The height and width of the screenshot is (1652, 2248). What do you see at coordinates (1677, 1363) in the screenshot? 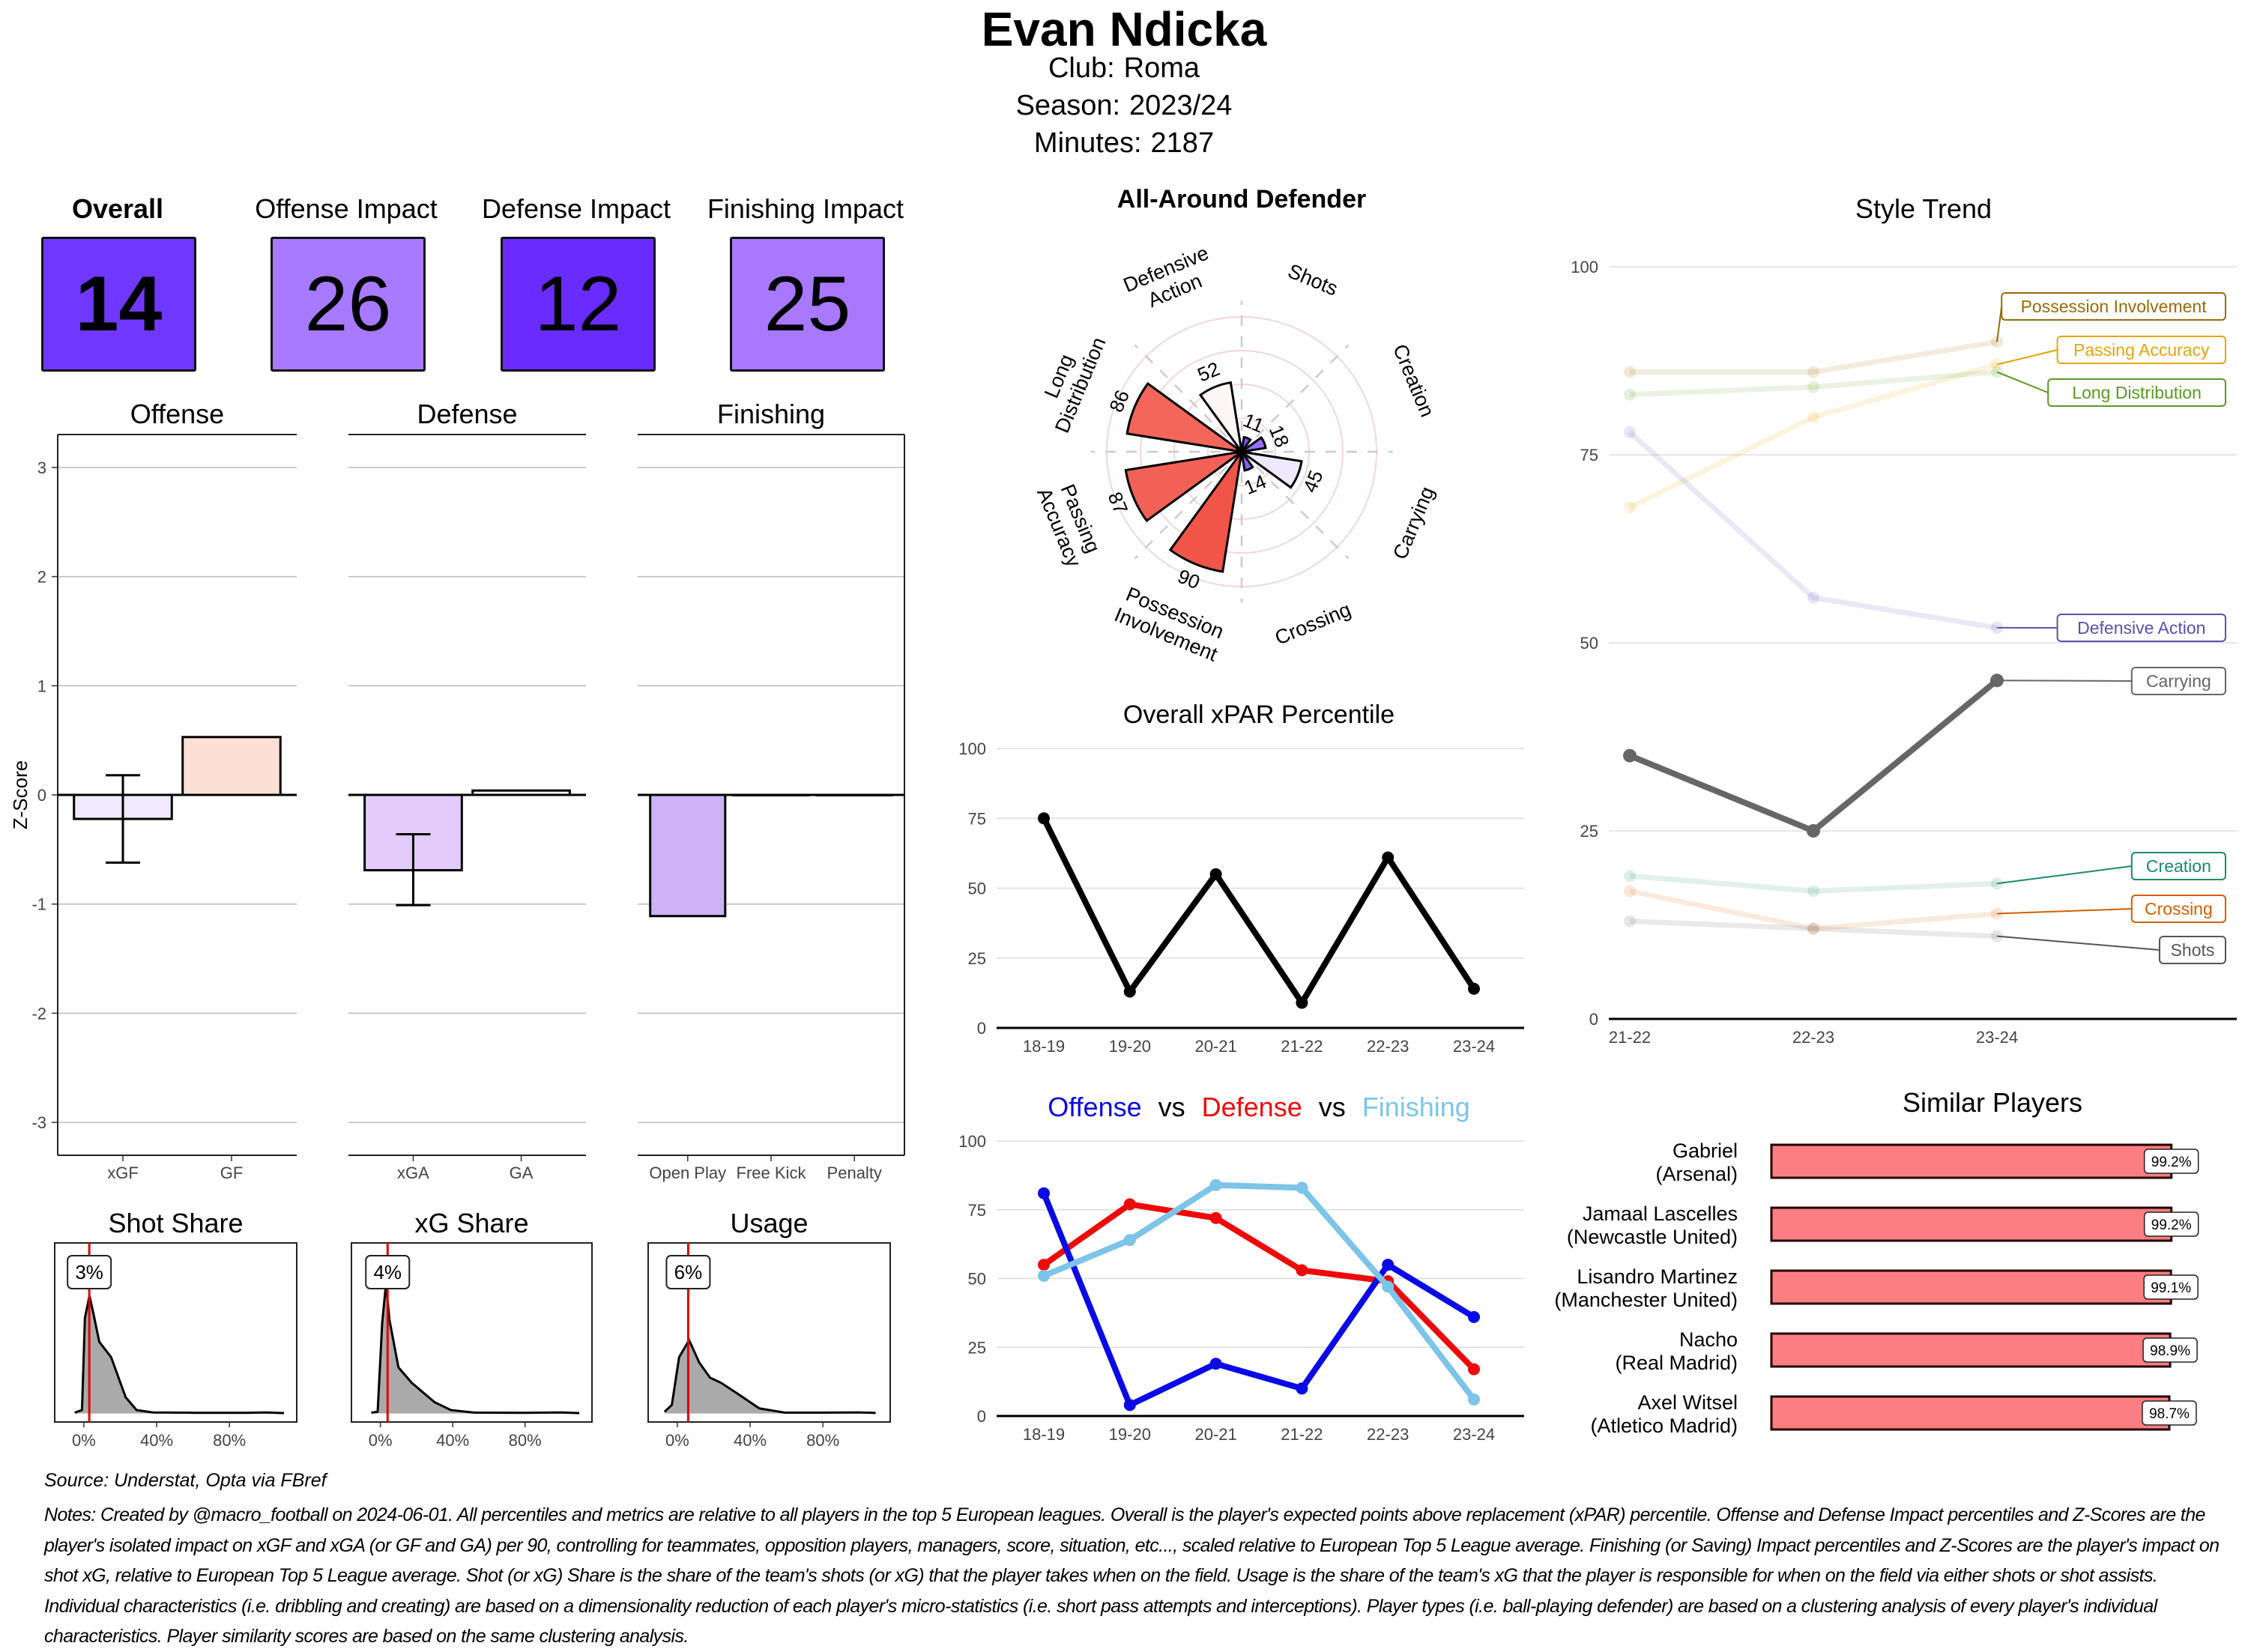
I see `player-club: (Real Madrid)` at bounding box center [1677, 1363].